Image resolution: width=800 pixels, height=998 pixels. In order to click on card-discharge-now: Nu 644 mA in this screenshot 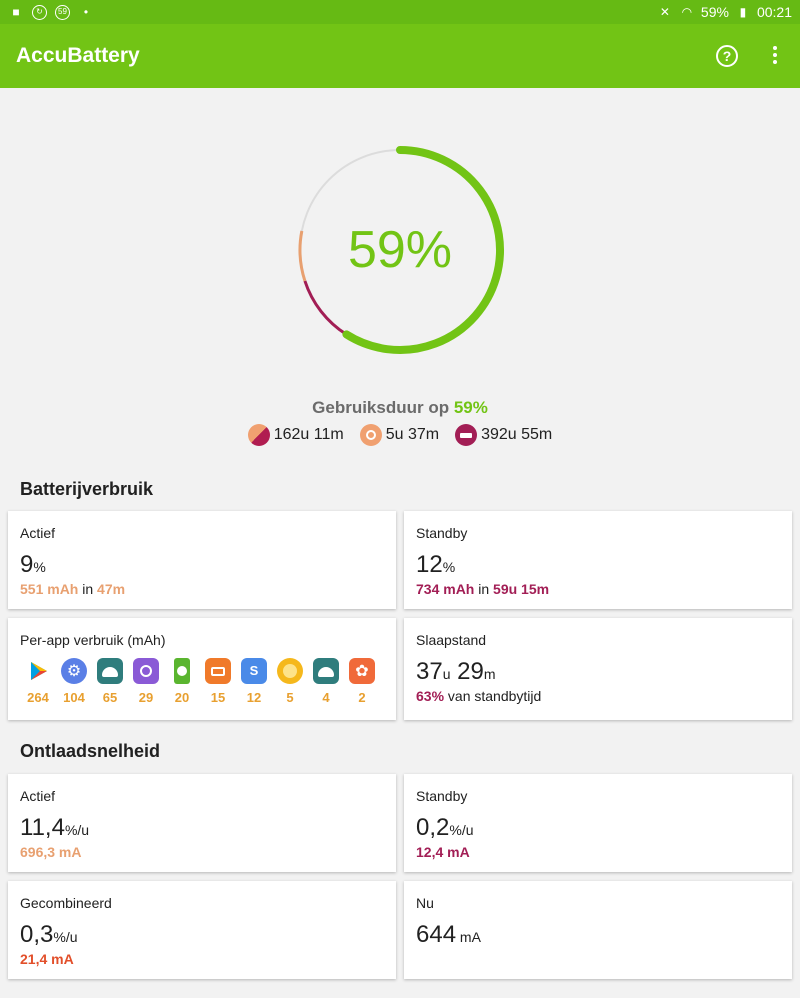, I will do `click(598, 930)`.